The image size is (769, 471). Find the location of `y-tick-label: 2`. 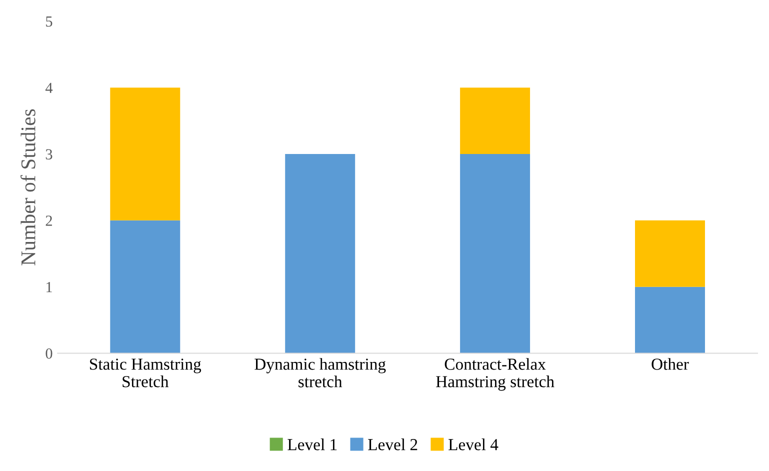

y-tick-label: 2 is located at coordinates (49, 221).